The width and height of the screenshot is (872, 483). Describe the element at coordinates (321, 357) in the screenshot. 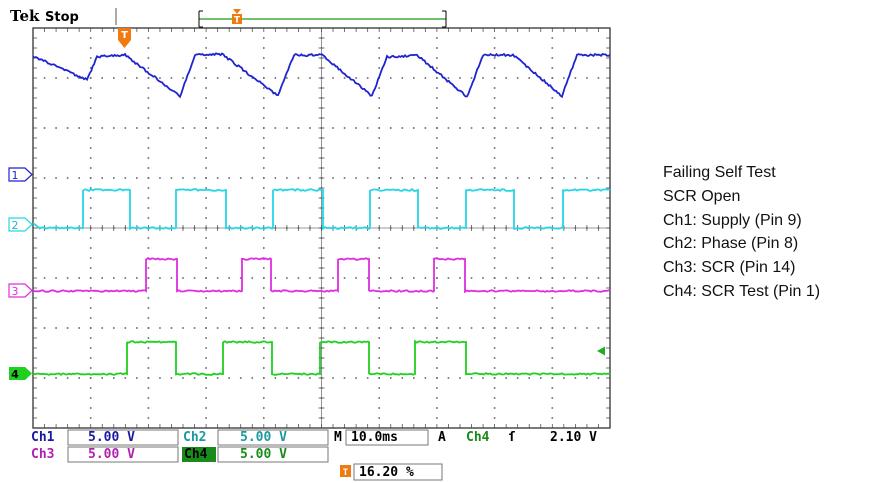

I see `ch4-waveform` at that location.